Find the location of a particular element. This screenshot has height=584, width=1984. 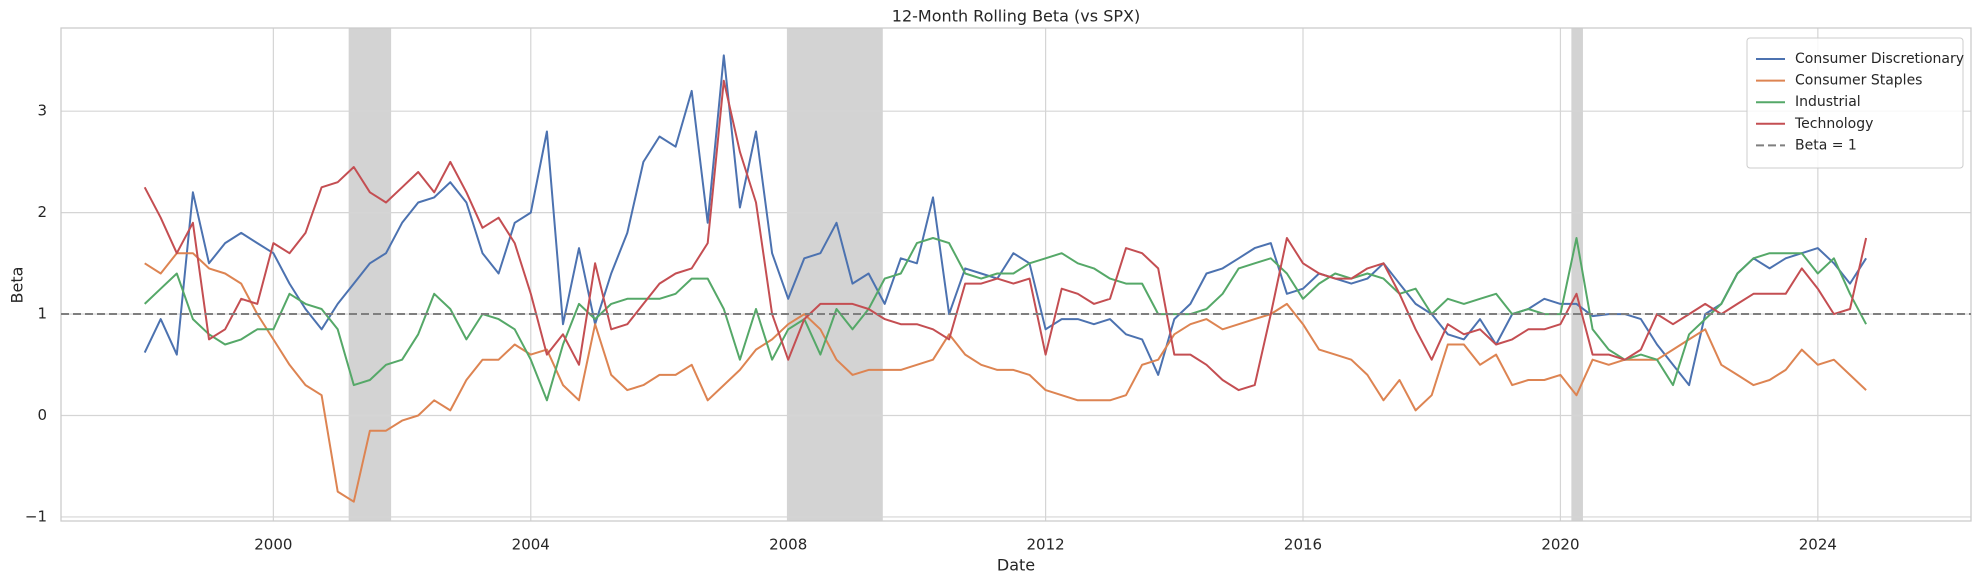

y-axis-label: Beta is located at coordinates (17, 285).